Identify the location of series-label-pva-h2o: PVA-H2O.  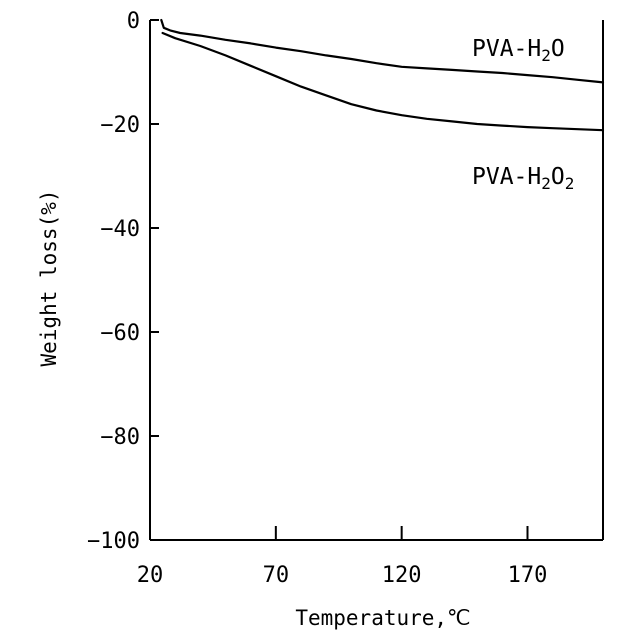
(518, 50).